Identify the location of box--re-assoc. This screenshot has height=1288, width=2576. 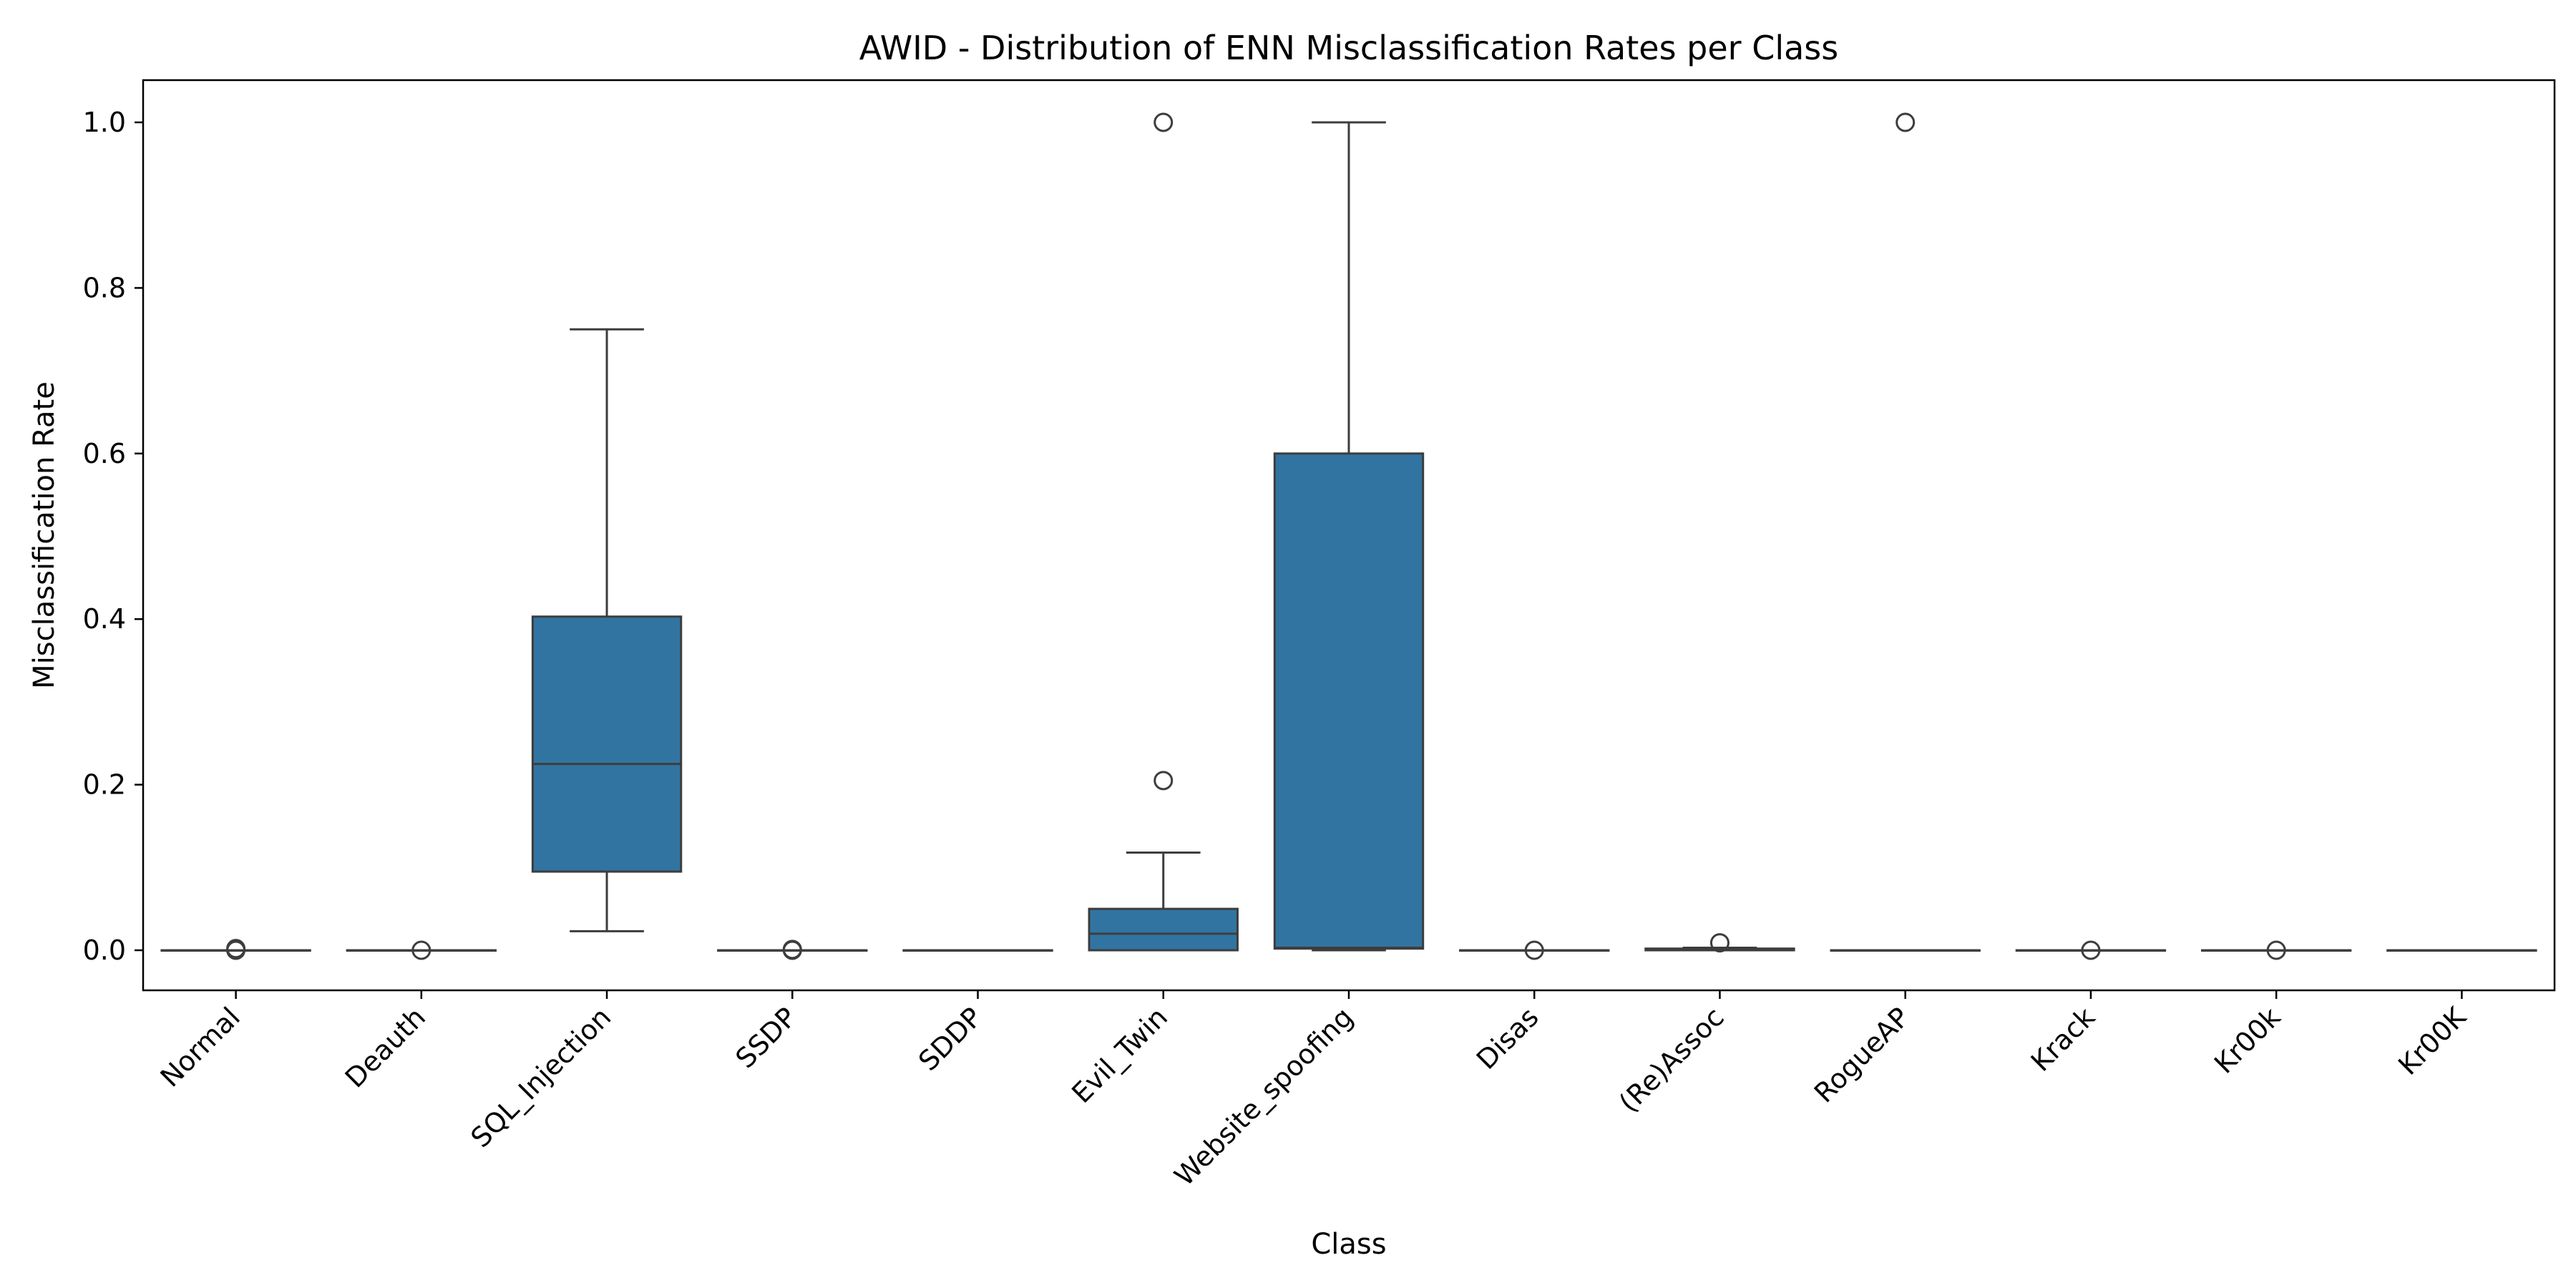
(1719, 943).